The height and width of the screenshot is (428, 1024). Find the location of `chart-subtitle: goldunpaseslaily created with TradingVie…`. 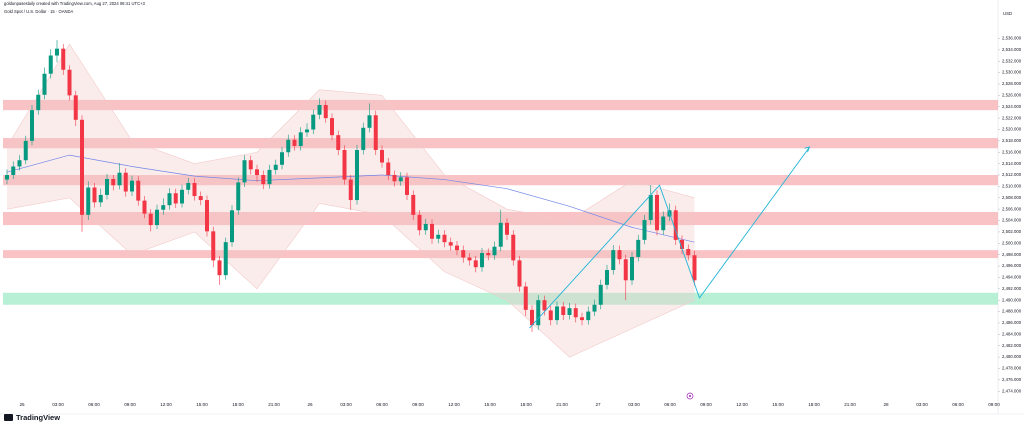

chart-subtitle: goldunpaseslaily created with TradingVie… is located at coordinates (75, 3).